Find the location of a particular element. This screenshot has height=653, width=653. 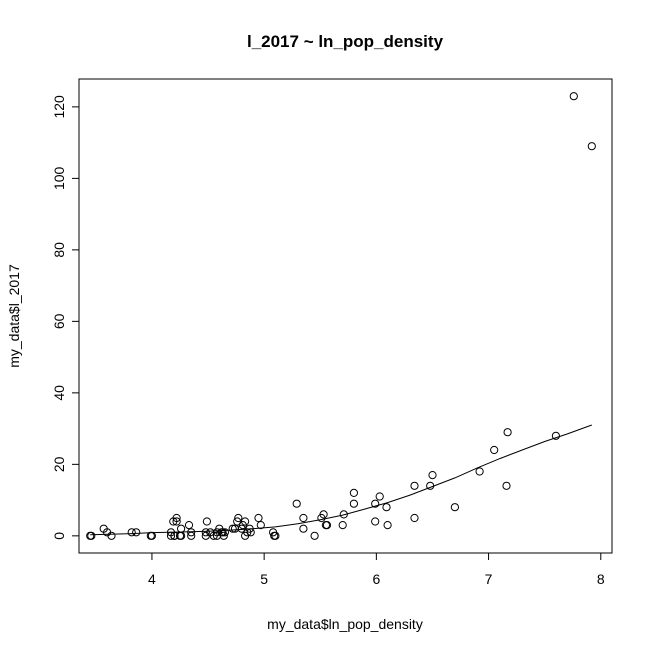

trend-line-group is located at coordinates (341, 480).